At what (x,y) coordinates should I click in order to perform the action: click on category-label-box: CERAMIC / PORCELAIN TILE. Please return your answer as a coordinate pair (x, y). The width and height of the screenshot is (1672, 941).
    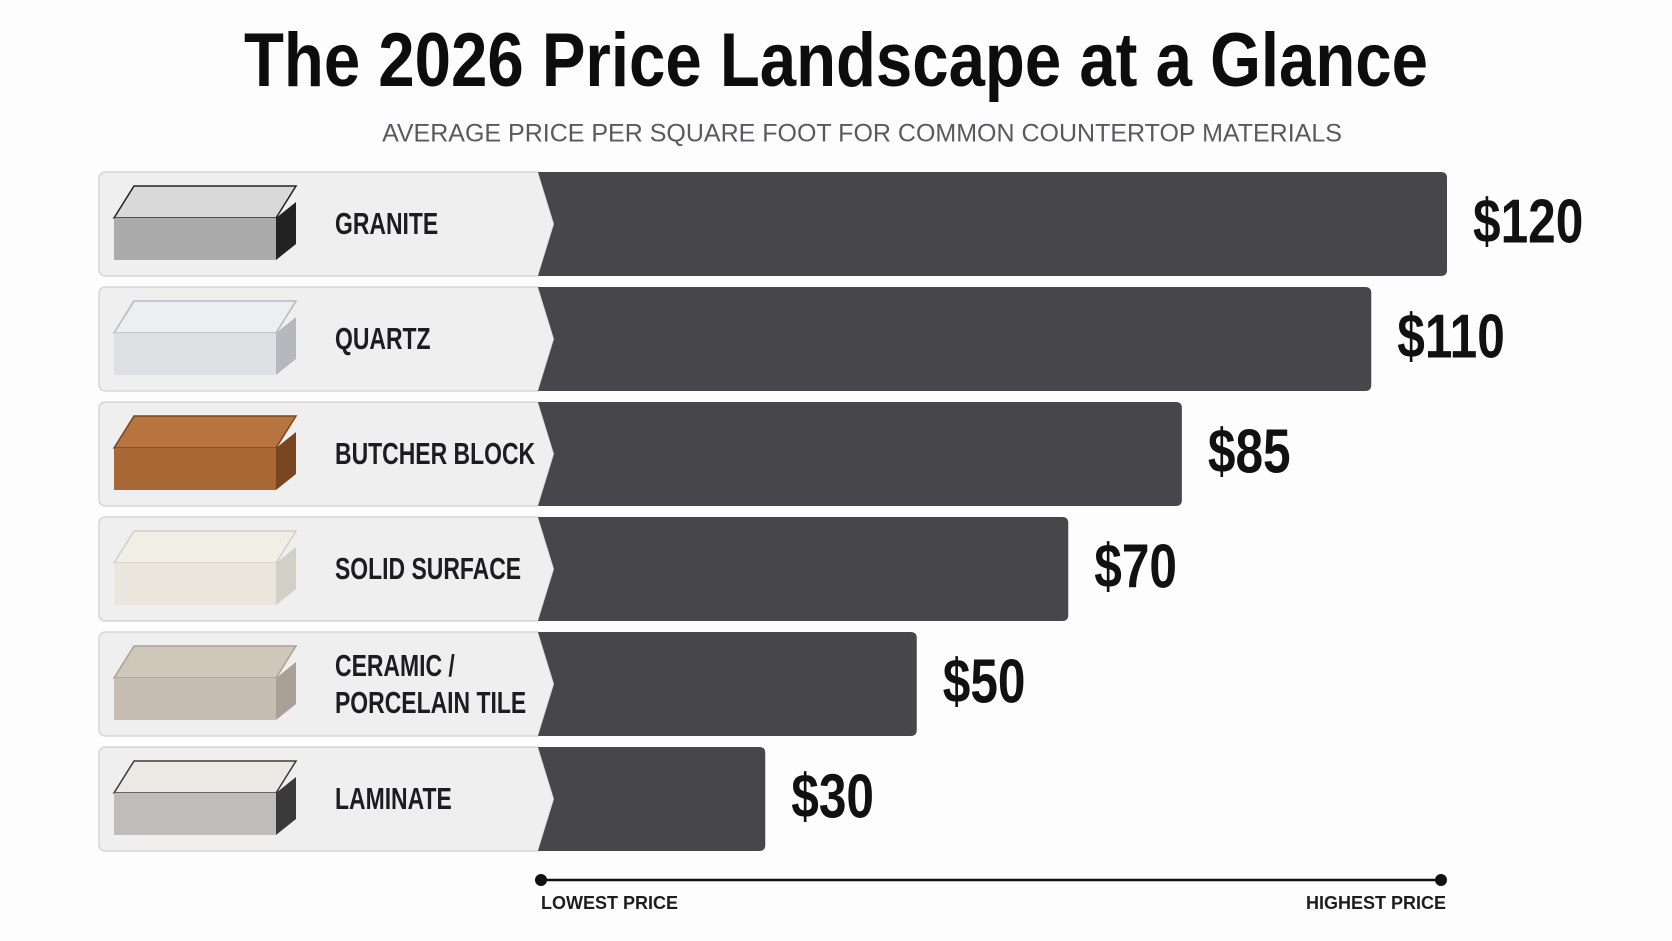
    Looking at the image, I should click on (480, 684).